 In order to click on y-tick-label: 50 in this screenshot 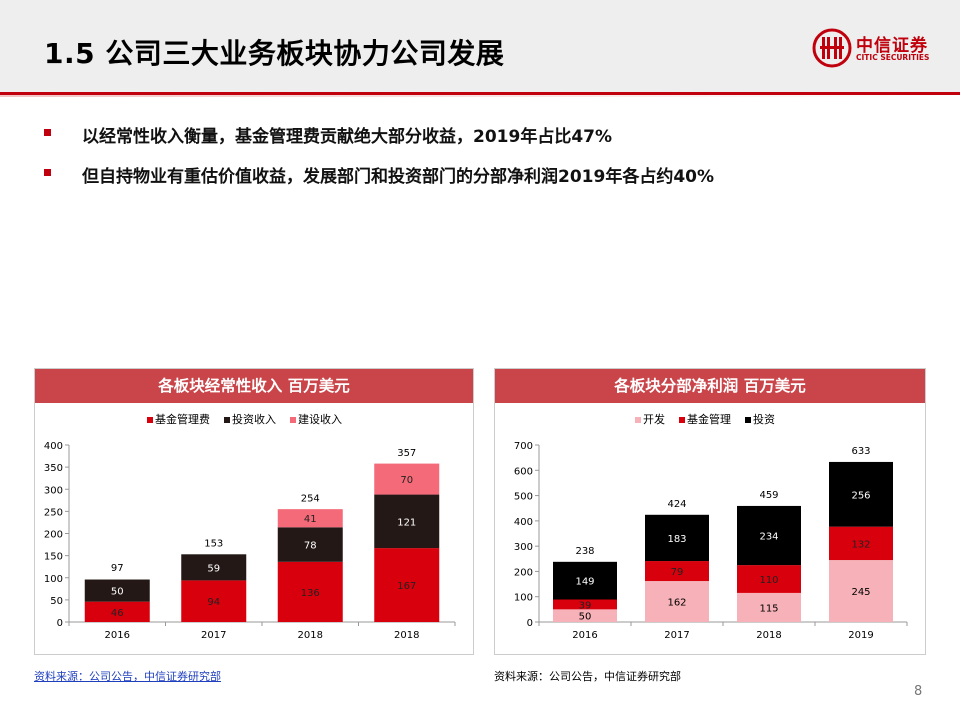, I will do `click(56, 601)`.